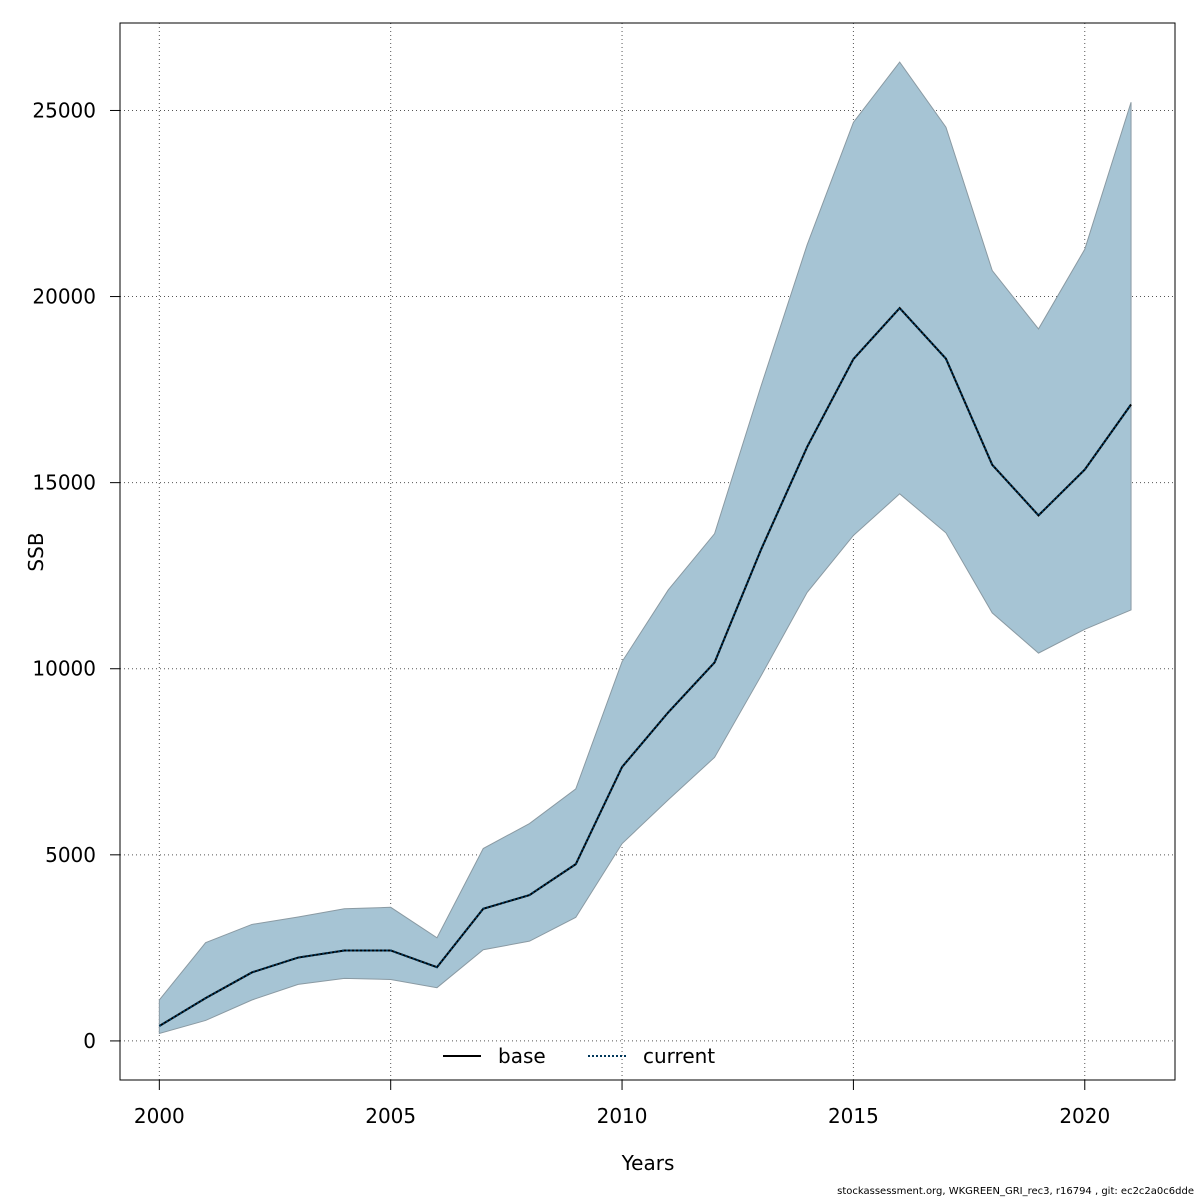 This screenshot has height=1200, width=1200. Describe the element at coordinates (390, 1116) in the screenshot. I see `x-tick-label-2005: 2005` at that location.